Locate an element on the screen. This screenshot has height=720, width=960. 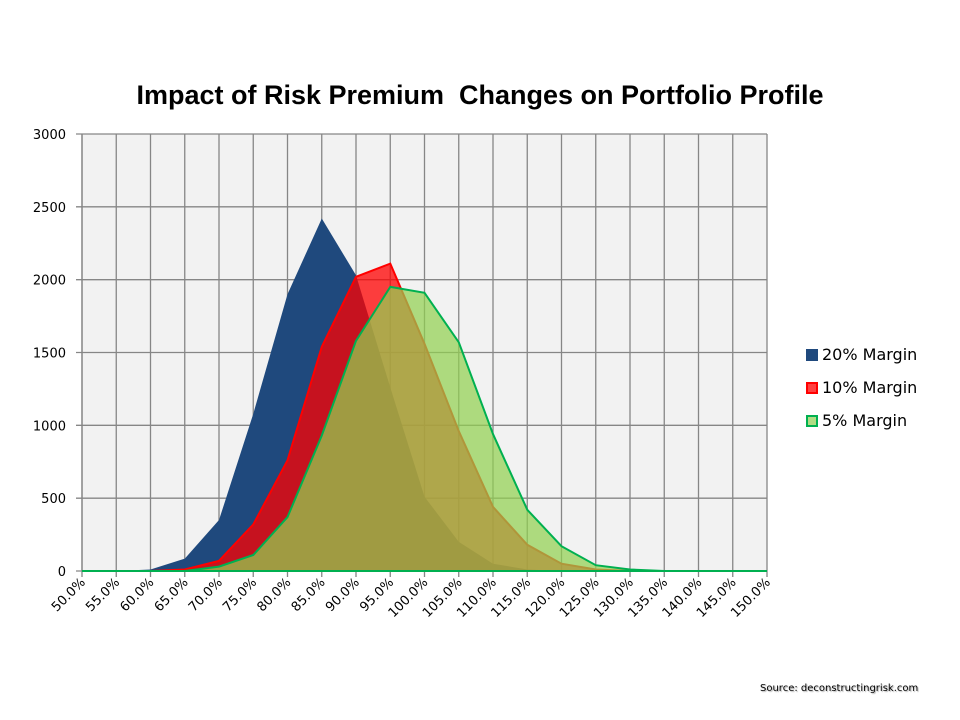
y-tick-label: 2500 is located at coordinates (49, 208).